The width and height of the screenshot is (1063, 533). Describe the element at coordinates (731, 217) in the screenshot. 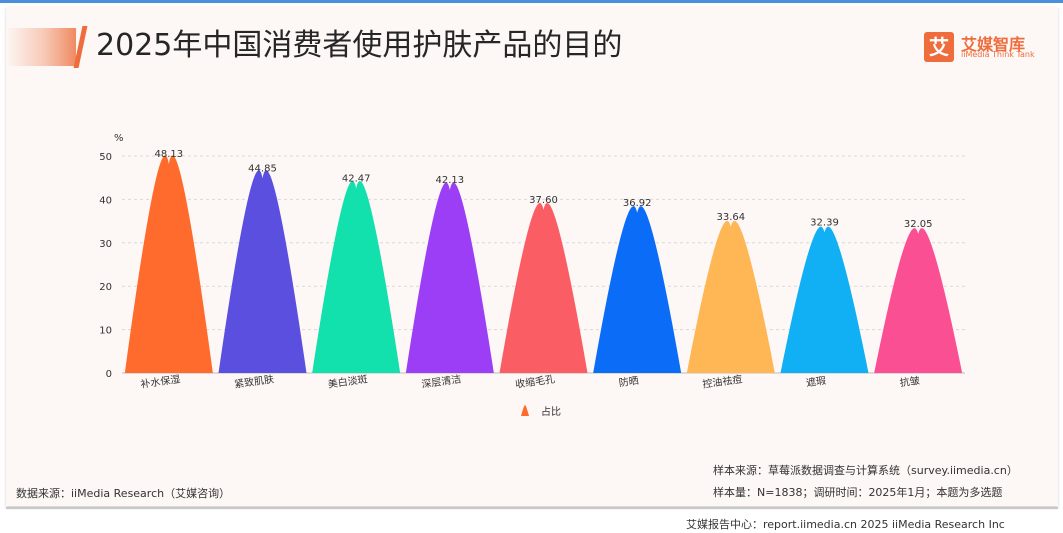

I see `data-label: 33.64` at that location.